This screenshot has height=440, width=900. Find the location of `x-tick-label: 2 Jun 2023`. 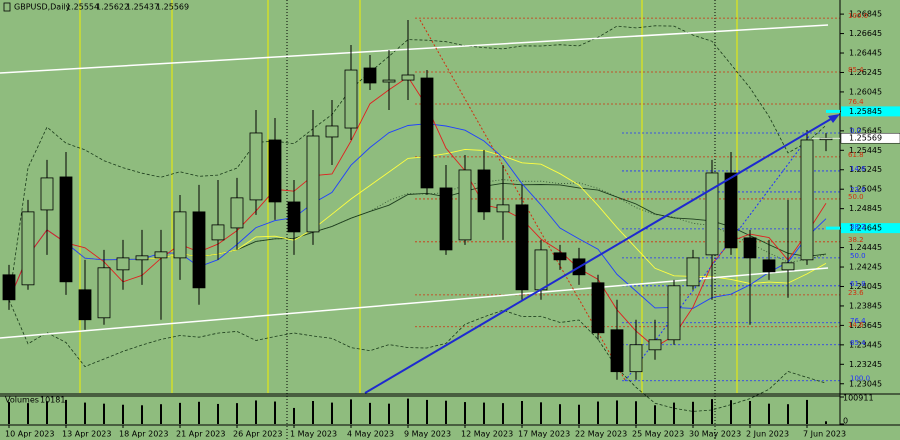

x-tick-label: 2 Jun 2023 is located at coordinates (767, 434).